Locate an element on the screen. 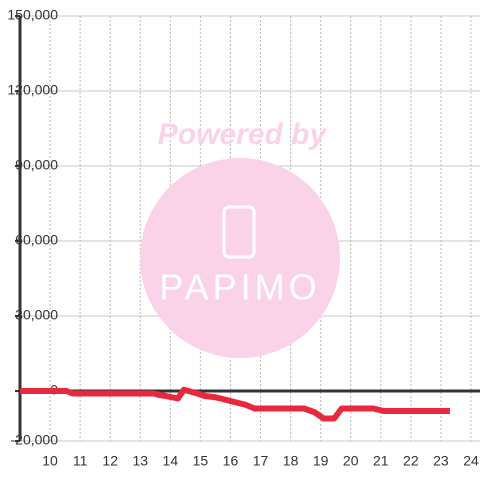 This screenshot has width=480, height=480. line is located at coordinates (235, 404).